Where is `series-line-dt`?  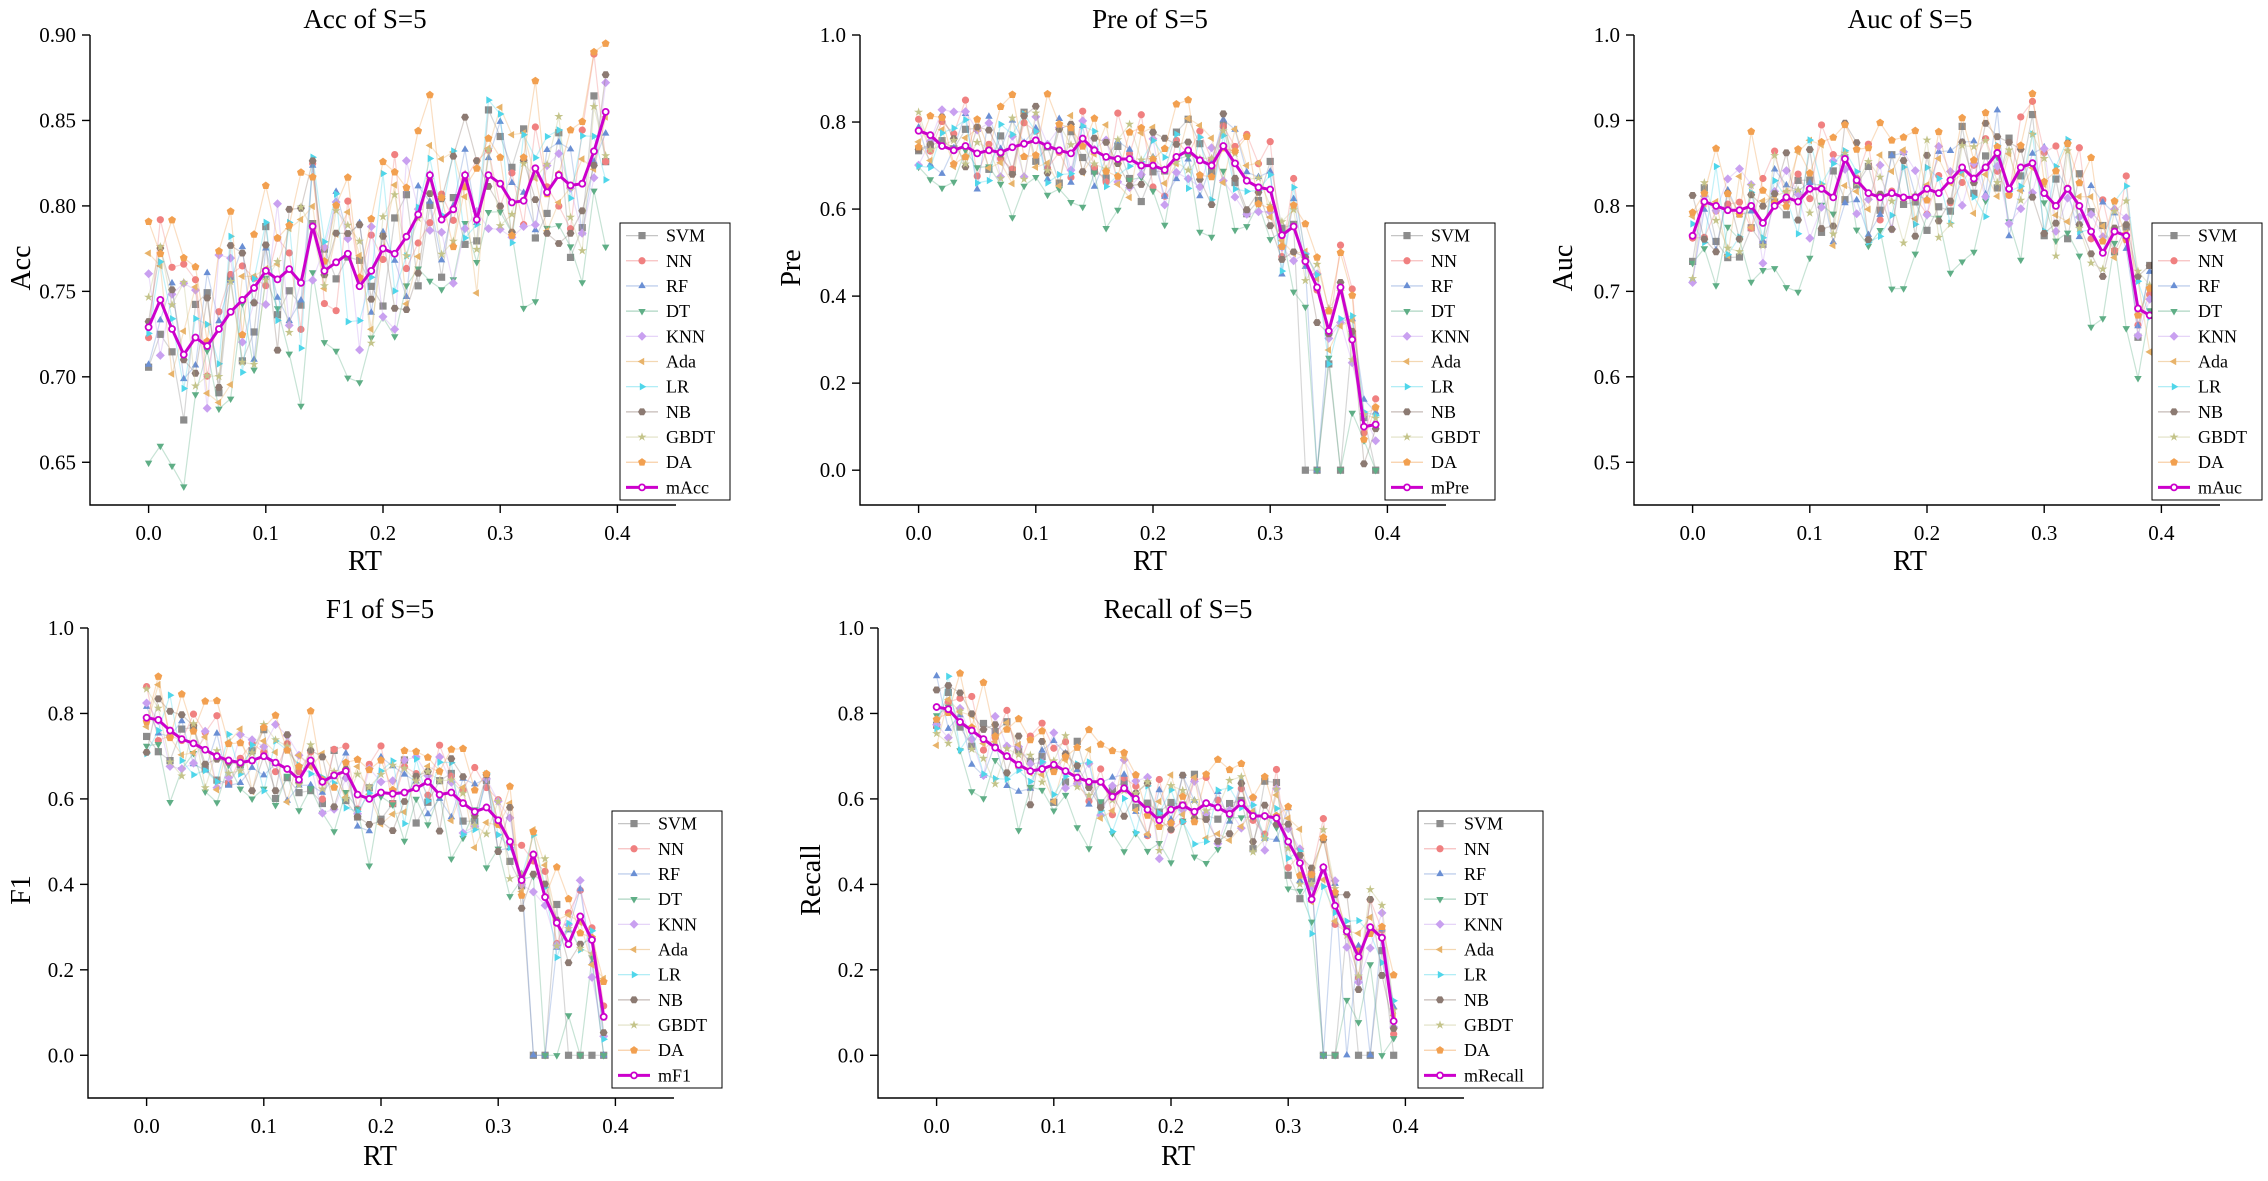 series-line-dt is located at coordinates (1921, 267).